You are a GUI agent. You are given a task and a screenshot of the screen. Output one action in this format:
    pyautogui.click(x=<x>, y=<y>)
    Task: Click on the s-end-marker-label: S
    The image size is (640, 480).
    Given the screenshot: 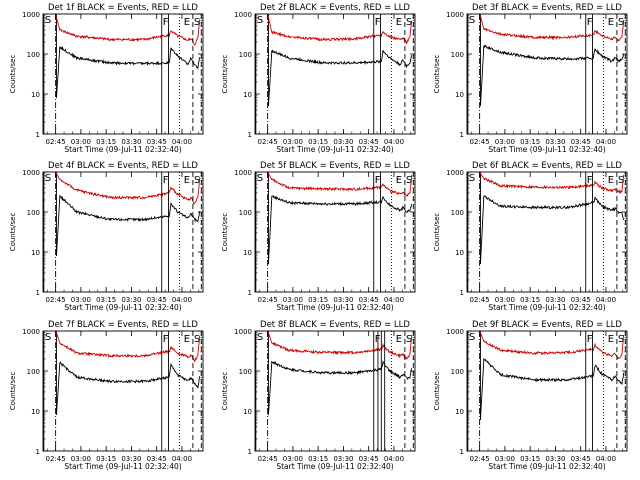 What is the action you would take?
    pyautogui.click(x=197, y=180)
    